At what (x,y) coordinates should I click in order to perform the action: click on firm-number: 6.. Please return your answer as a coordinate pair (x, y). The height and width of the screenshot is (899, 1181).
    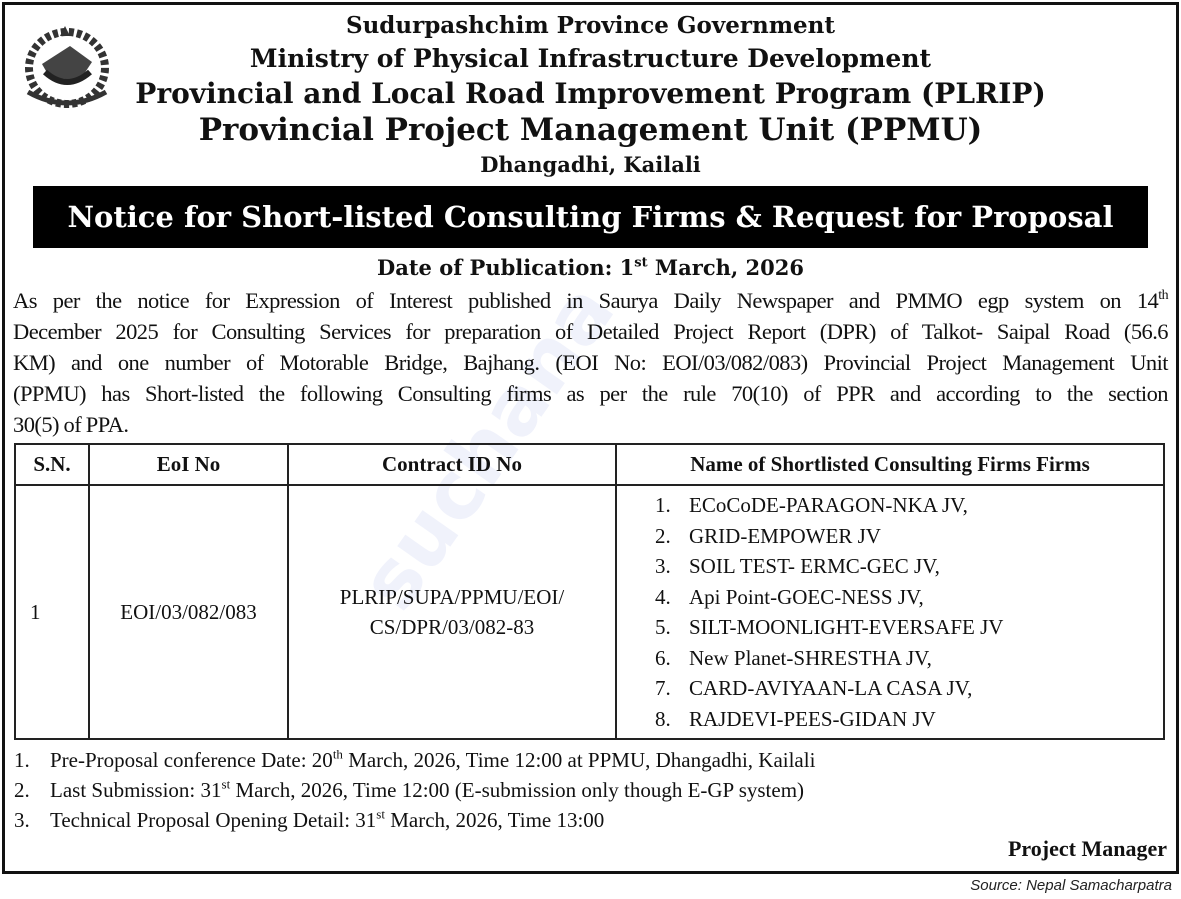
    Looking at the image, I should click on (663, 657).